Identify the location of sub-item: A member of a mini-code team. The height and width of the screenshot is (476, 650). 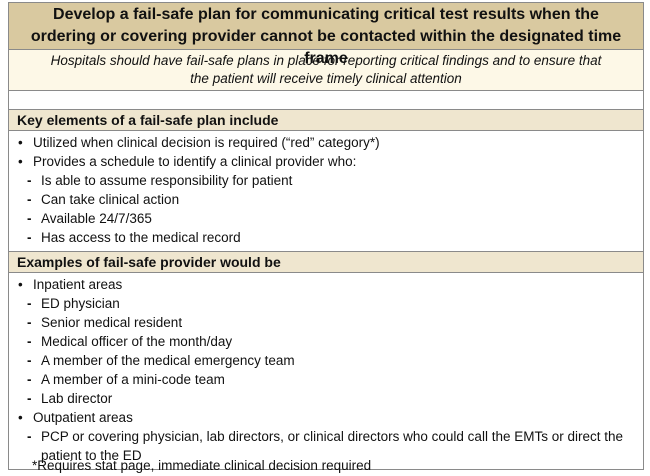
(326, 379).